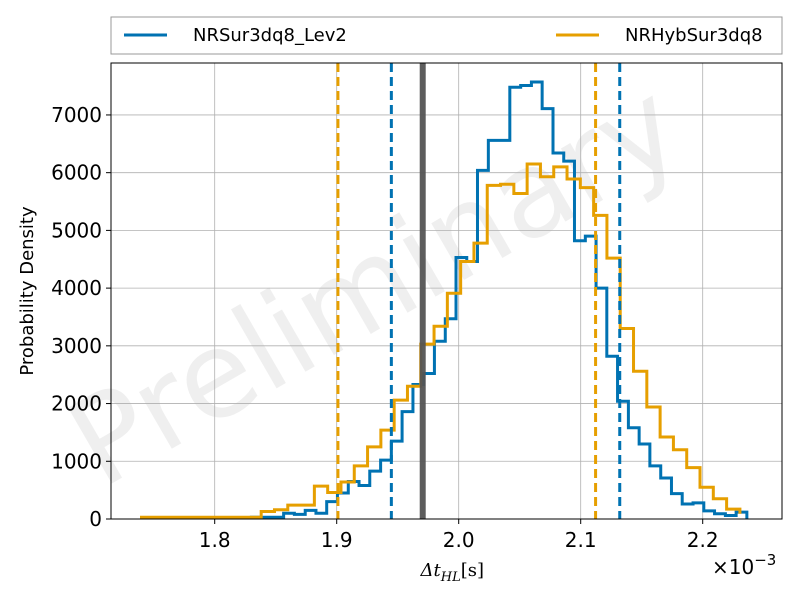 Image resolution: width=800 pixels, height=600 pixels. Describe the element at coordinates (446, 35) in the screenshot. I see `legend-box` at that location.